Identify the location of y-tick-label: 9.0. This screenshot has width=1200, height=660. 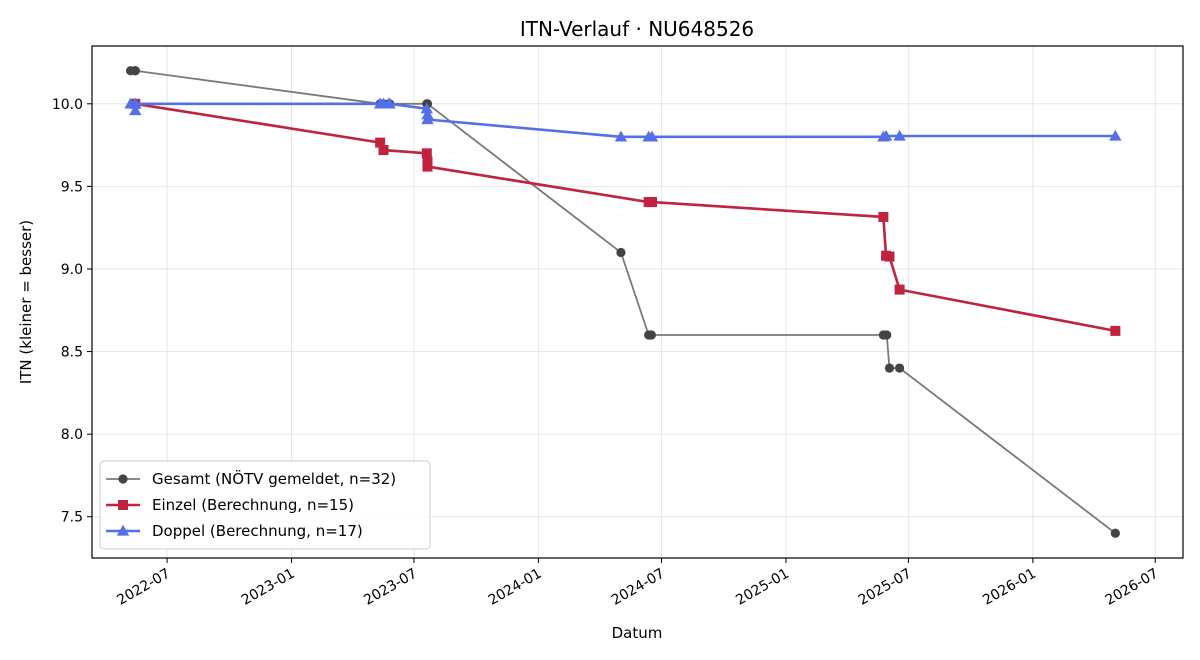
(72, 270).